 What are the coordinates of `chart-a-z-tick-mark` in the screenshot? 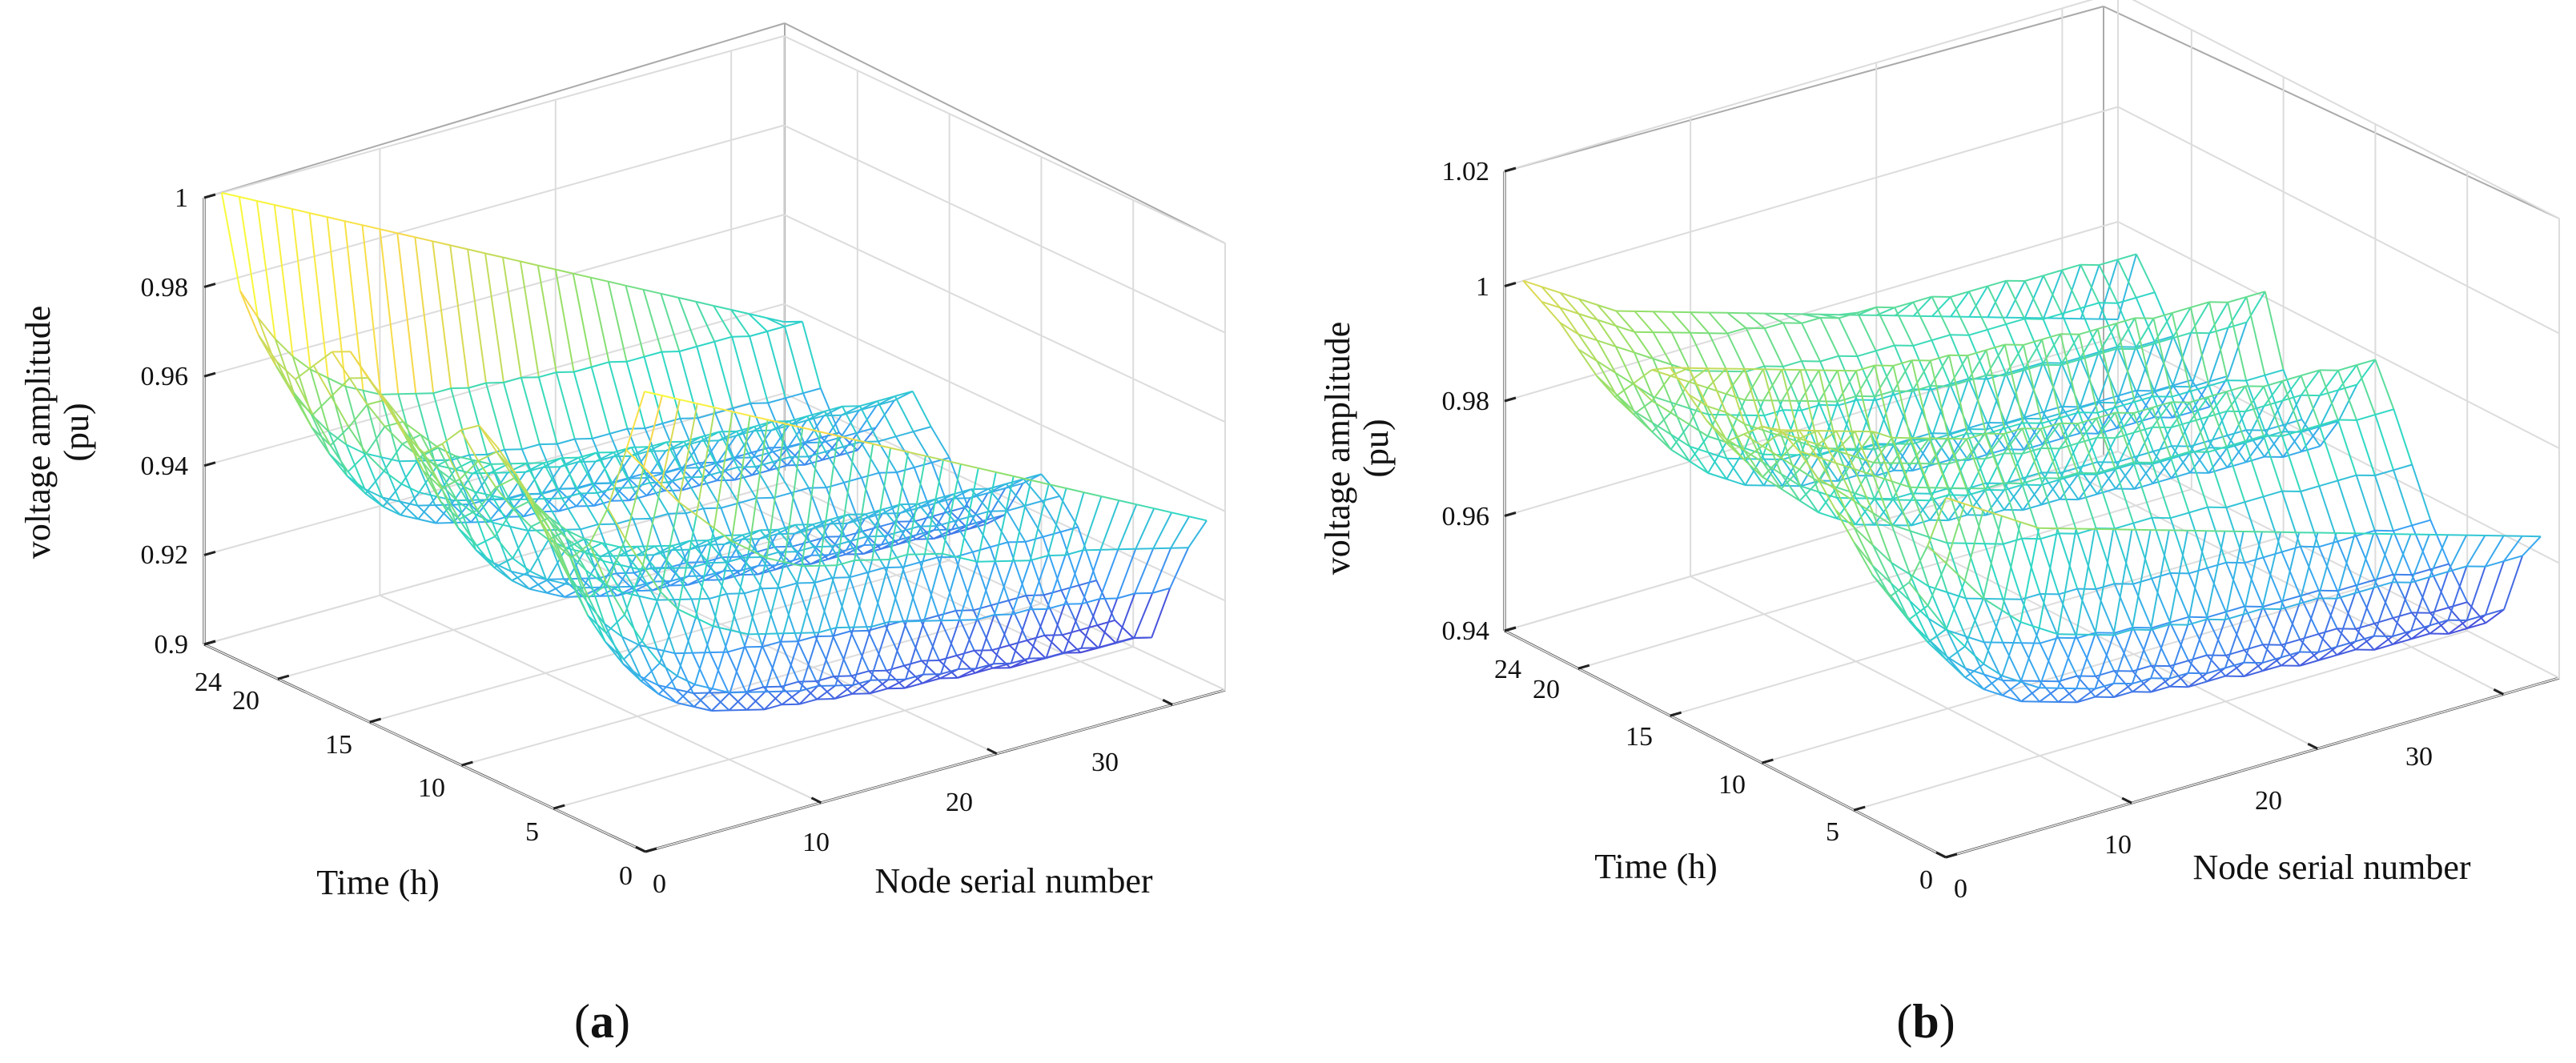 It's located at (209, 553).